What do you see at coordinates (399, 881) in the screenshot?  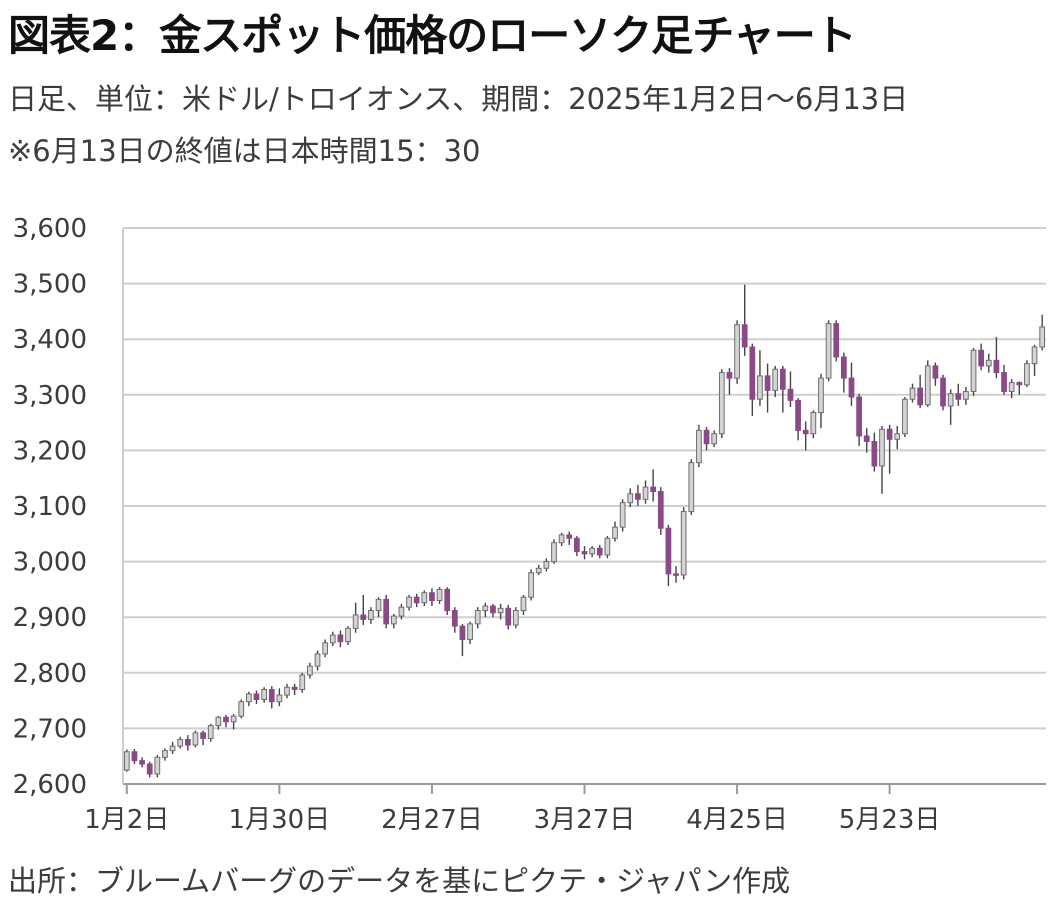 I see `source-note: 出所：ブルームバーグのデータを基にピクテ・ジャパン作成` at bounding box center [399, 881].